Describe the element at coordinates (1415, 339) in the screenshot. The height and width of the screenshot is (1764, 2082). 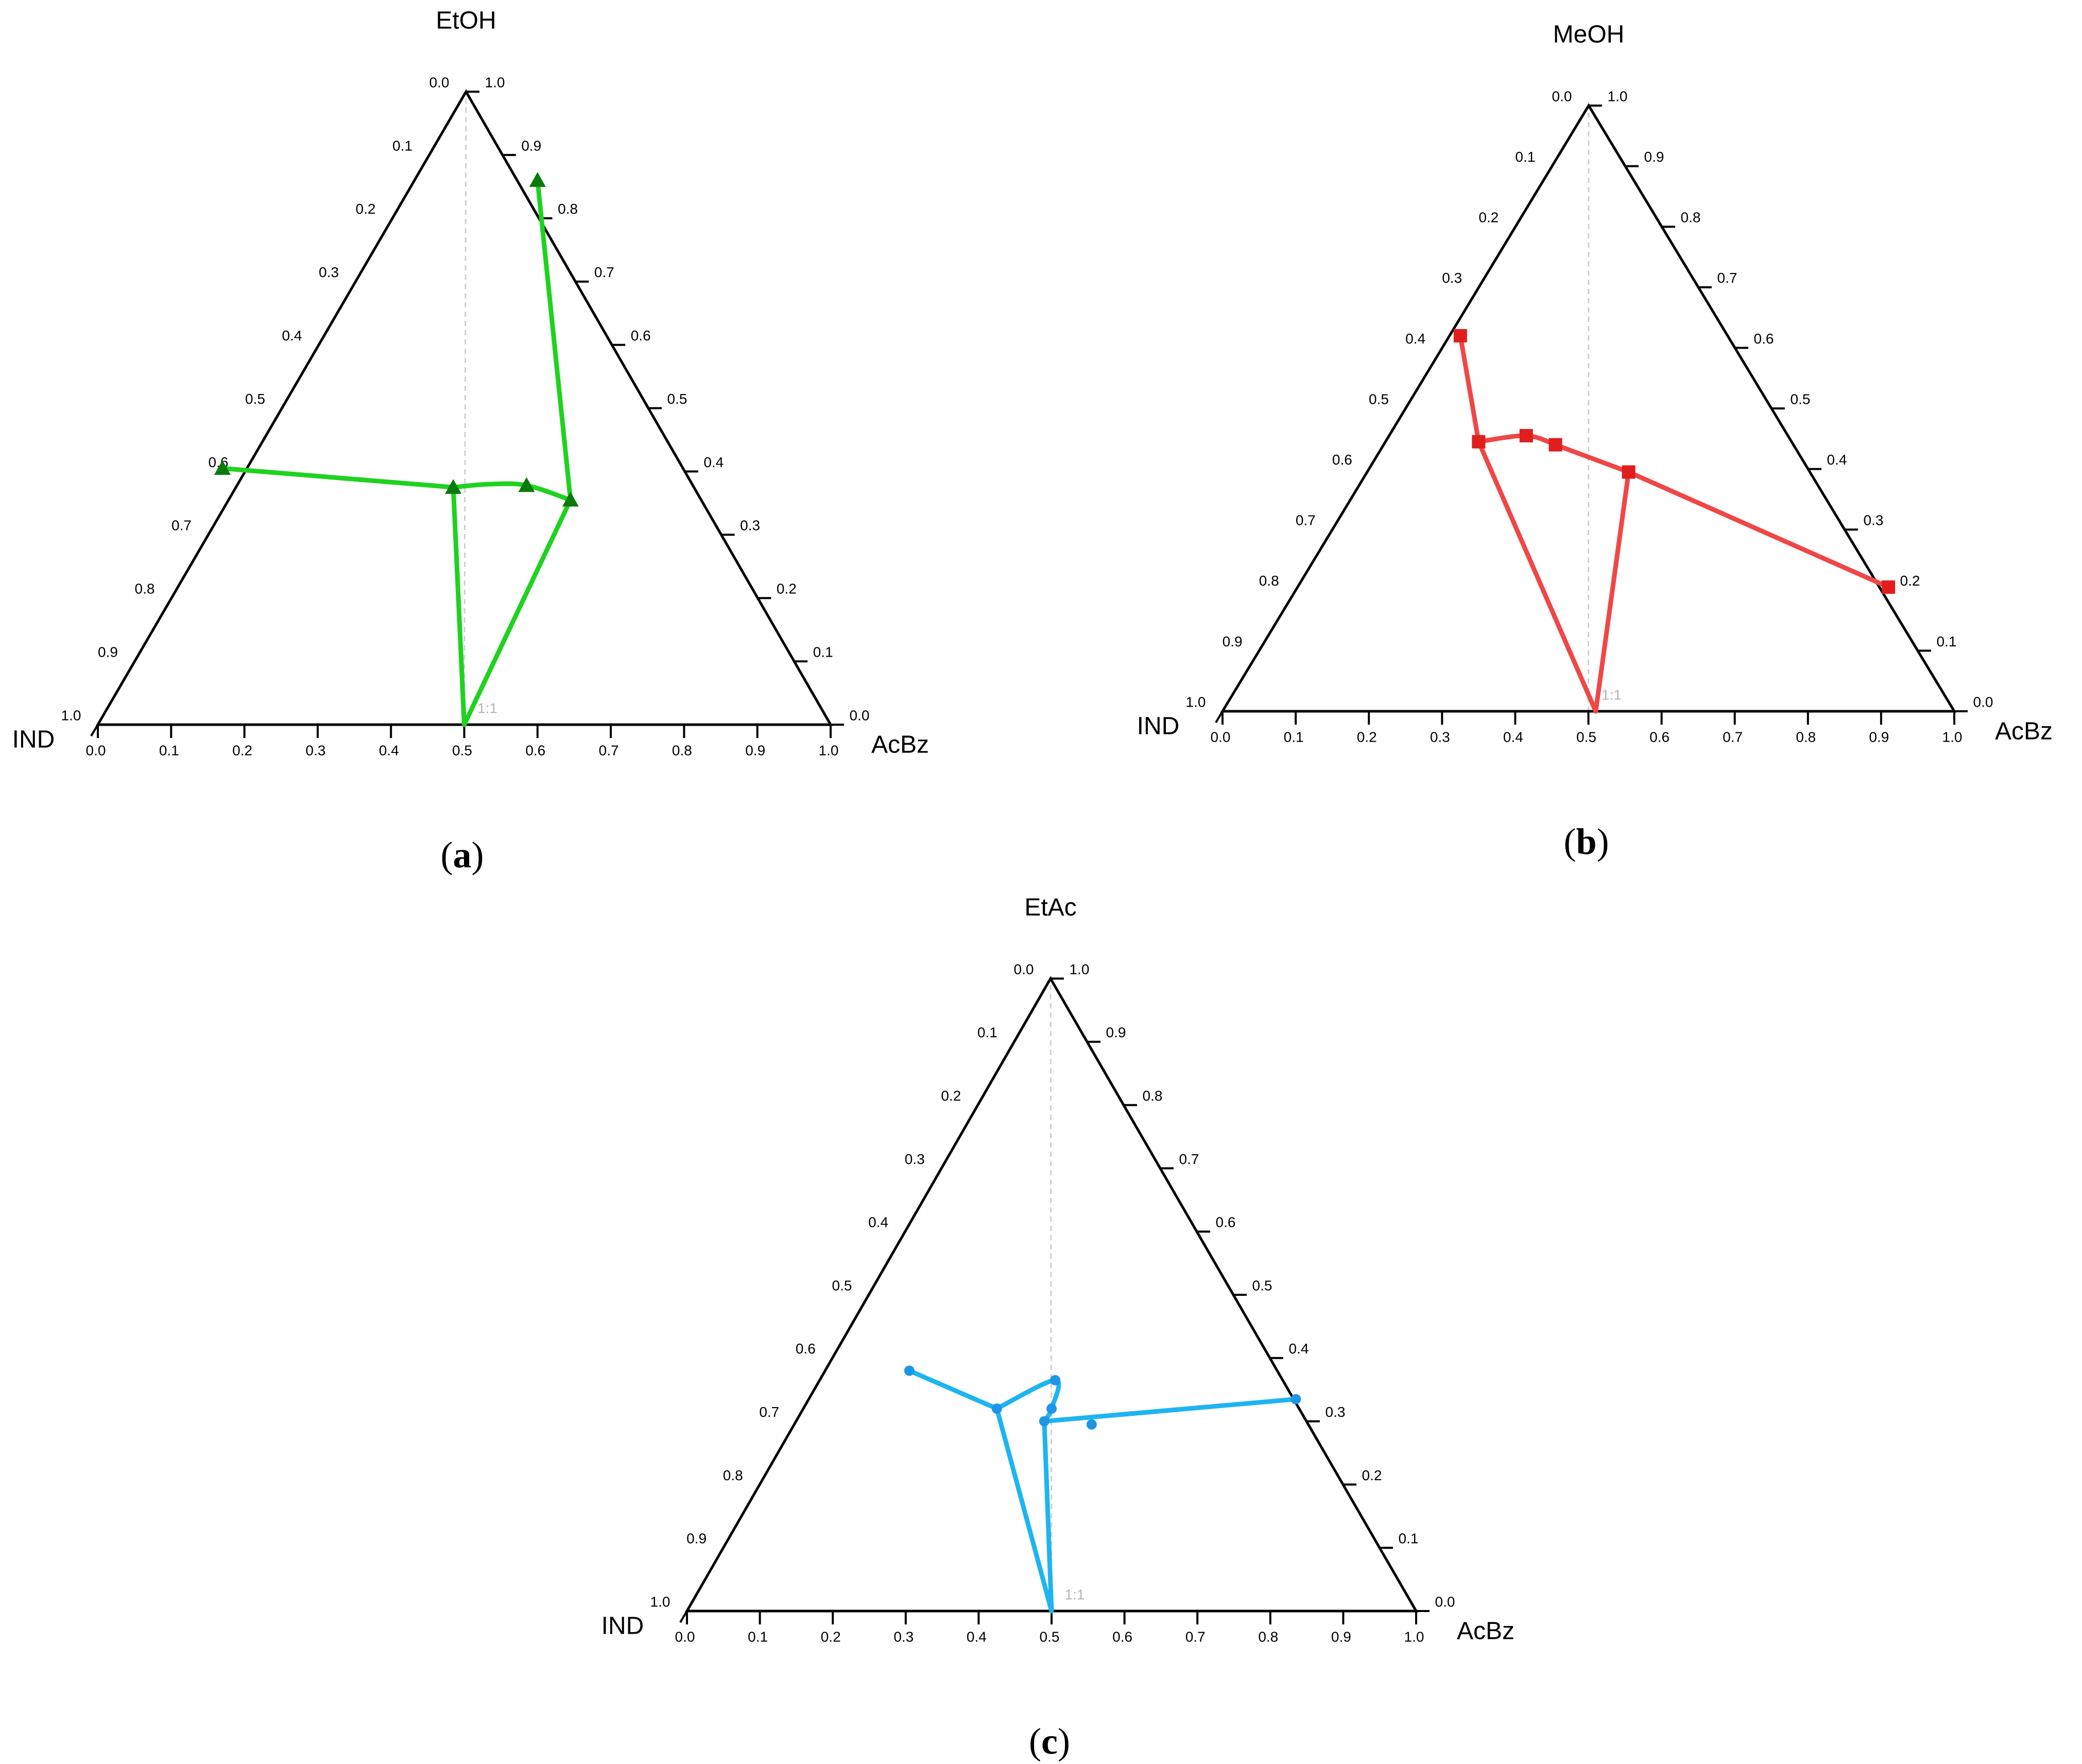
I see `left-tick-label: 0.4` at that location.